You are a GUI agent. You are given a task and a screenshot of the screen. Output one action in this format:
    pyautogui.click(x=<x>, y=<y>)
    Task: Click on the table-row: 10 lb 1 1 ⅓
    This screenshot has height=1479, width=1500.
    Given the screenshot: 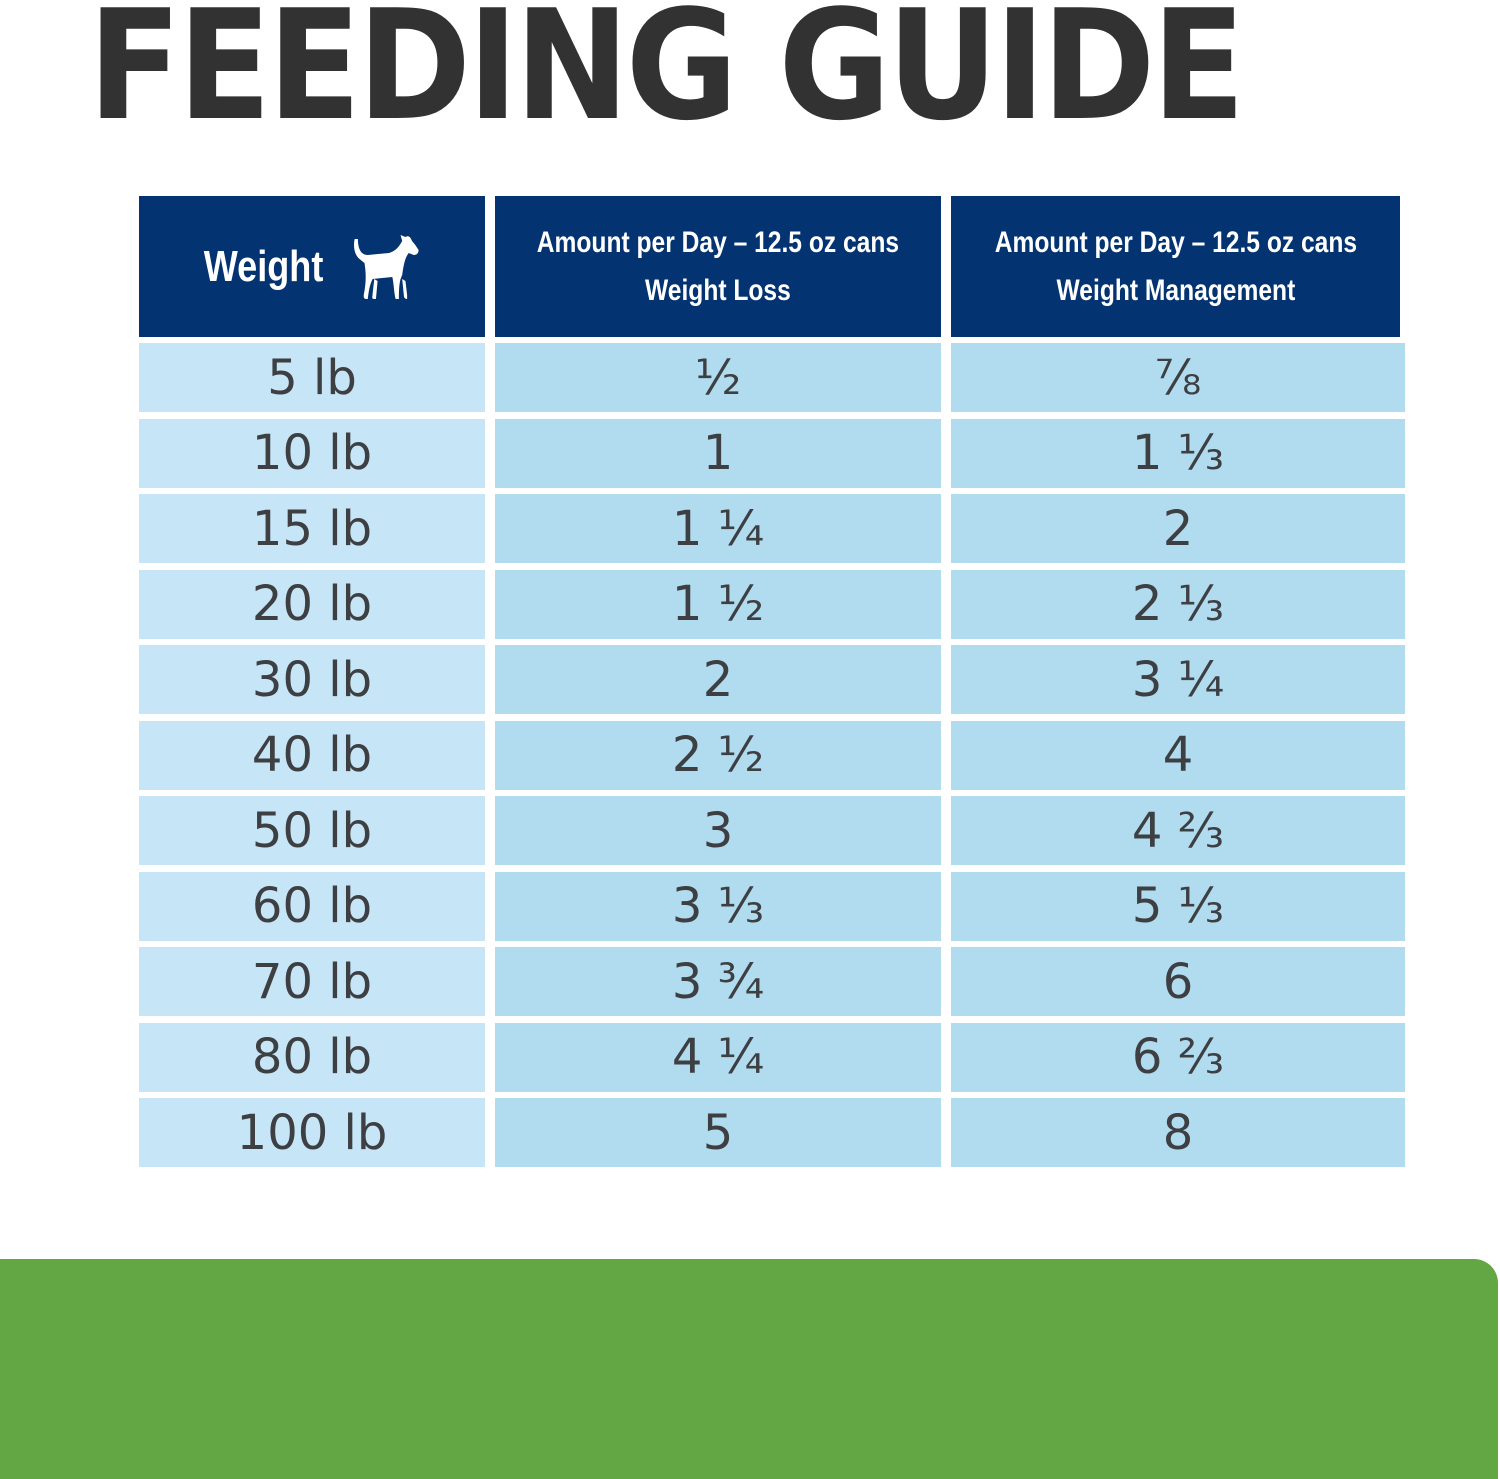 What is the action you would take?
    pyautogui.click(x=772, y=453)
    